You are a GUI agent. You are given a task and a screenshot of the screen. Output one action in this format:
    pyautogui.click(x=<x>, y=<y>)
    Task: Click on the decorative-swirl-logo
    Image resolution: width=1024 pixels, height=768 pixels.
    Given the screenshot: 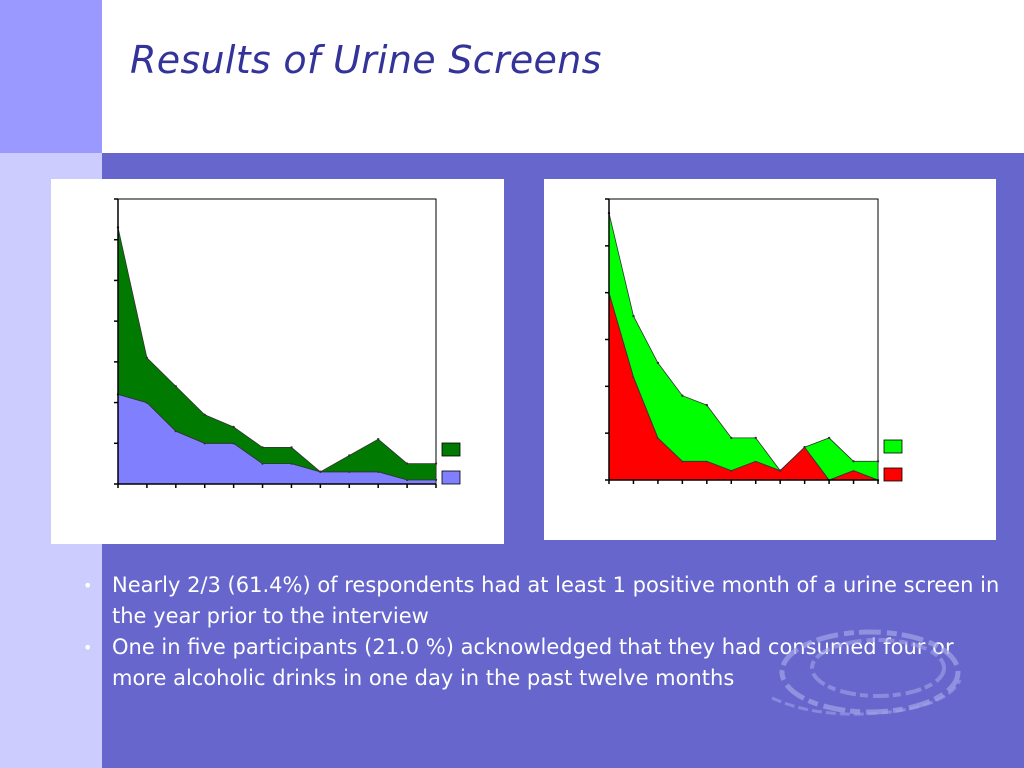 What is the action you would take?
    pyautogui.click(x=866, y=672)
    